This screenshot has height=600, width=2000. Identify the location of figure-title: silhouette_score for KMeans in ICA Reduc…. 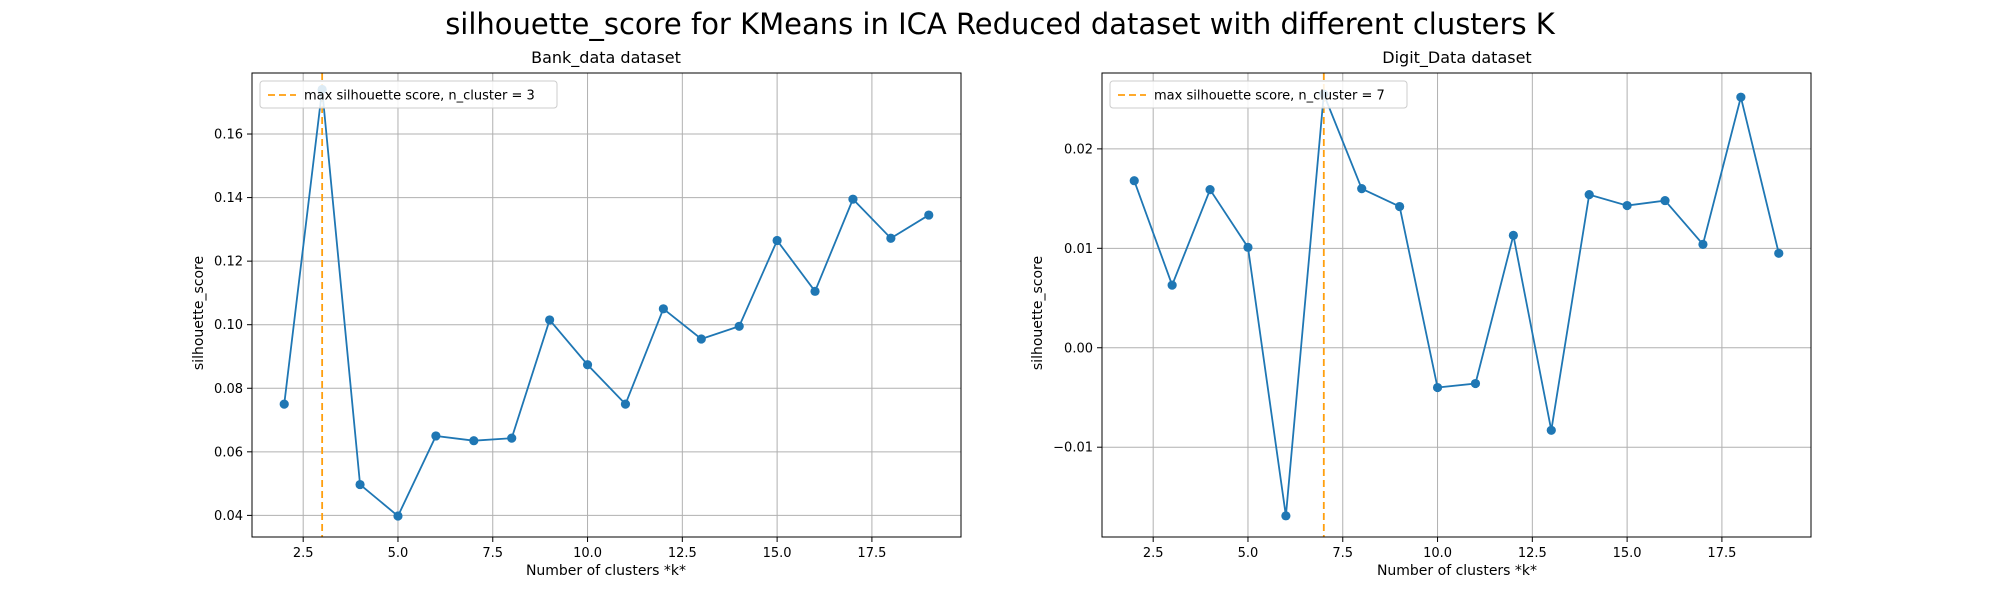
(1000, 24).